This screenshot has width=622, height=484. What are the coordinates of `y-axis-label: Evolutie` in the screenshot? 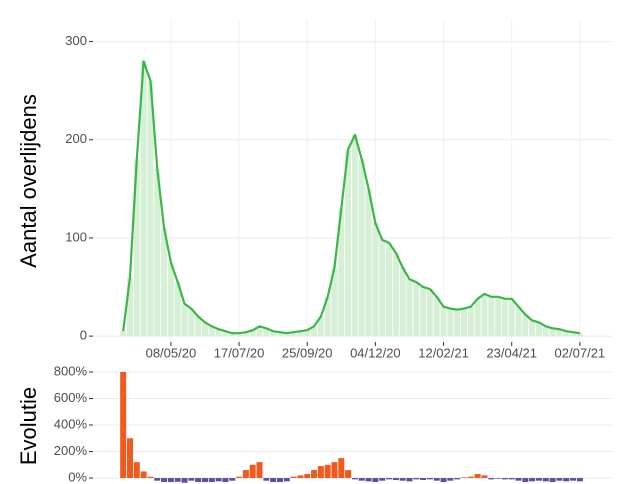 It's located at (28, 426).